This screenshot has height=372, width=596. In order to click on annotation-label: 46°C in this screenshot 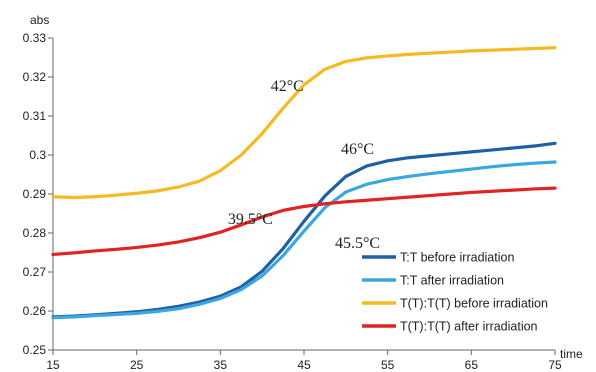, I will do `click(357, 149)`.